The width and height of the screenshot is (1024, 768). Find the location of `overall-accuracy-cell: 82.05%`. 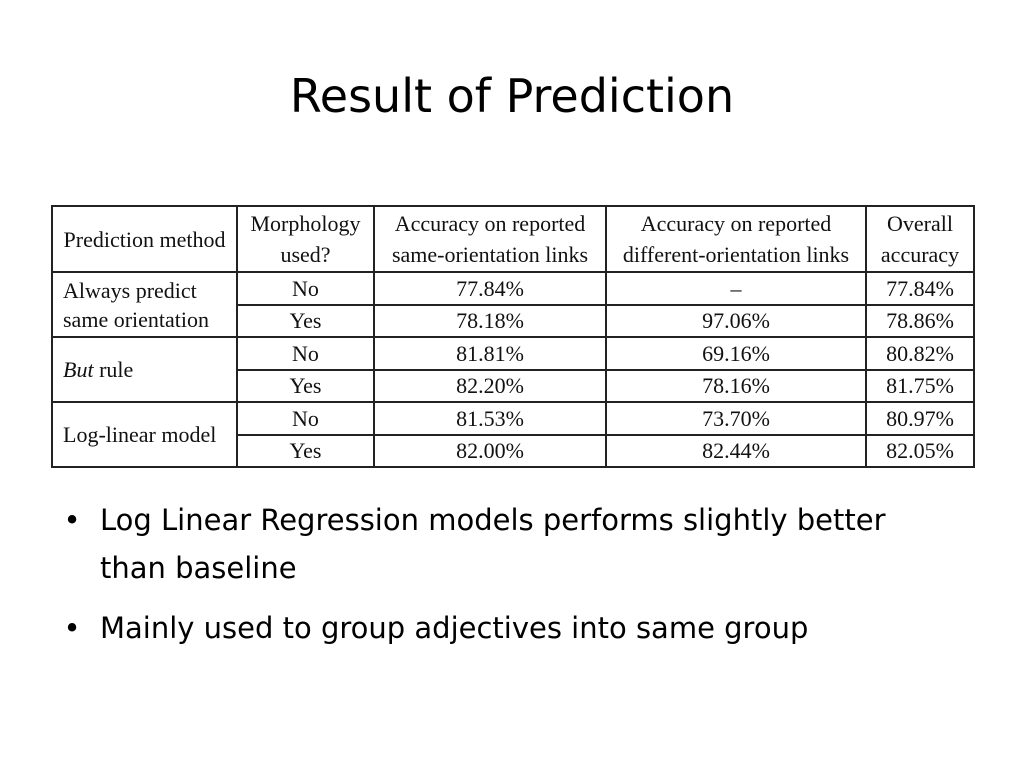

overall-accuracy-cell: 82.05% is located at coordinates (920, 450).